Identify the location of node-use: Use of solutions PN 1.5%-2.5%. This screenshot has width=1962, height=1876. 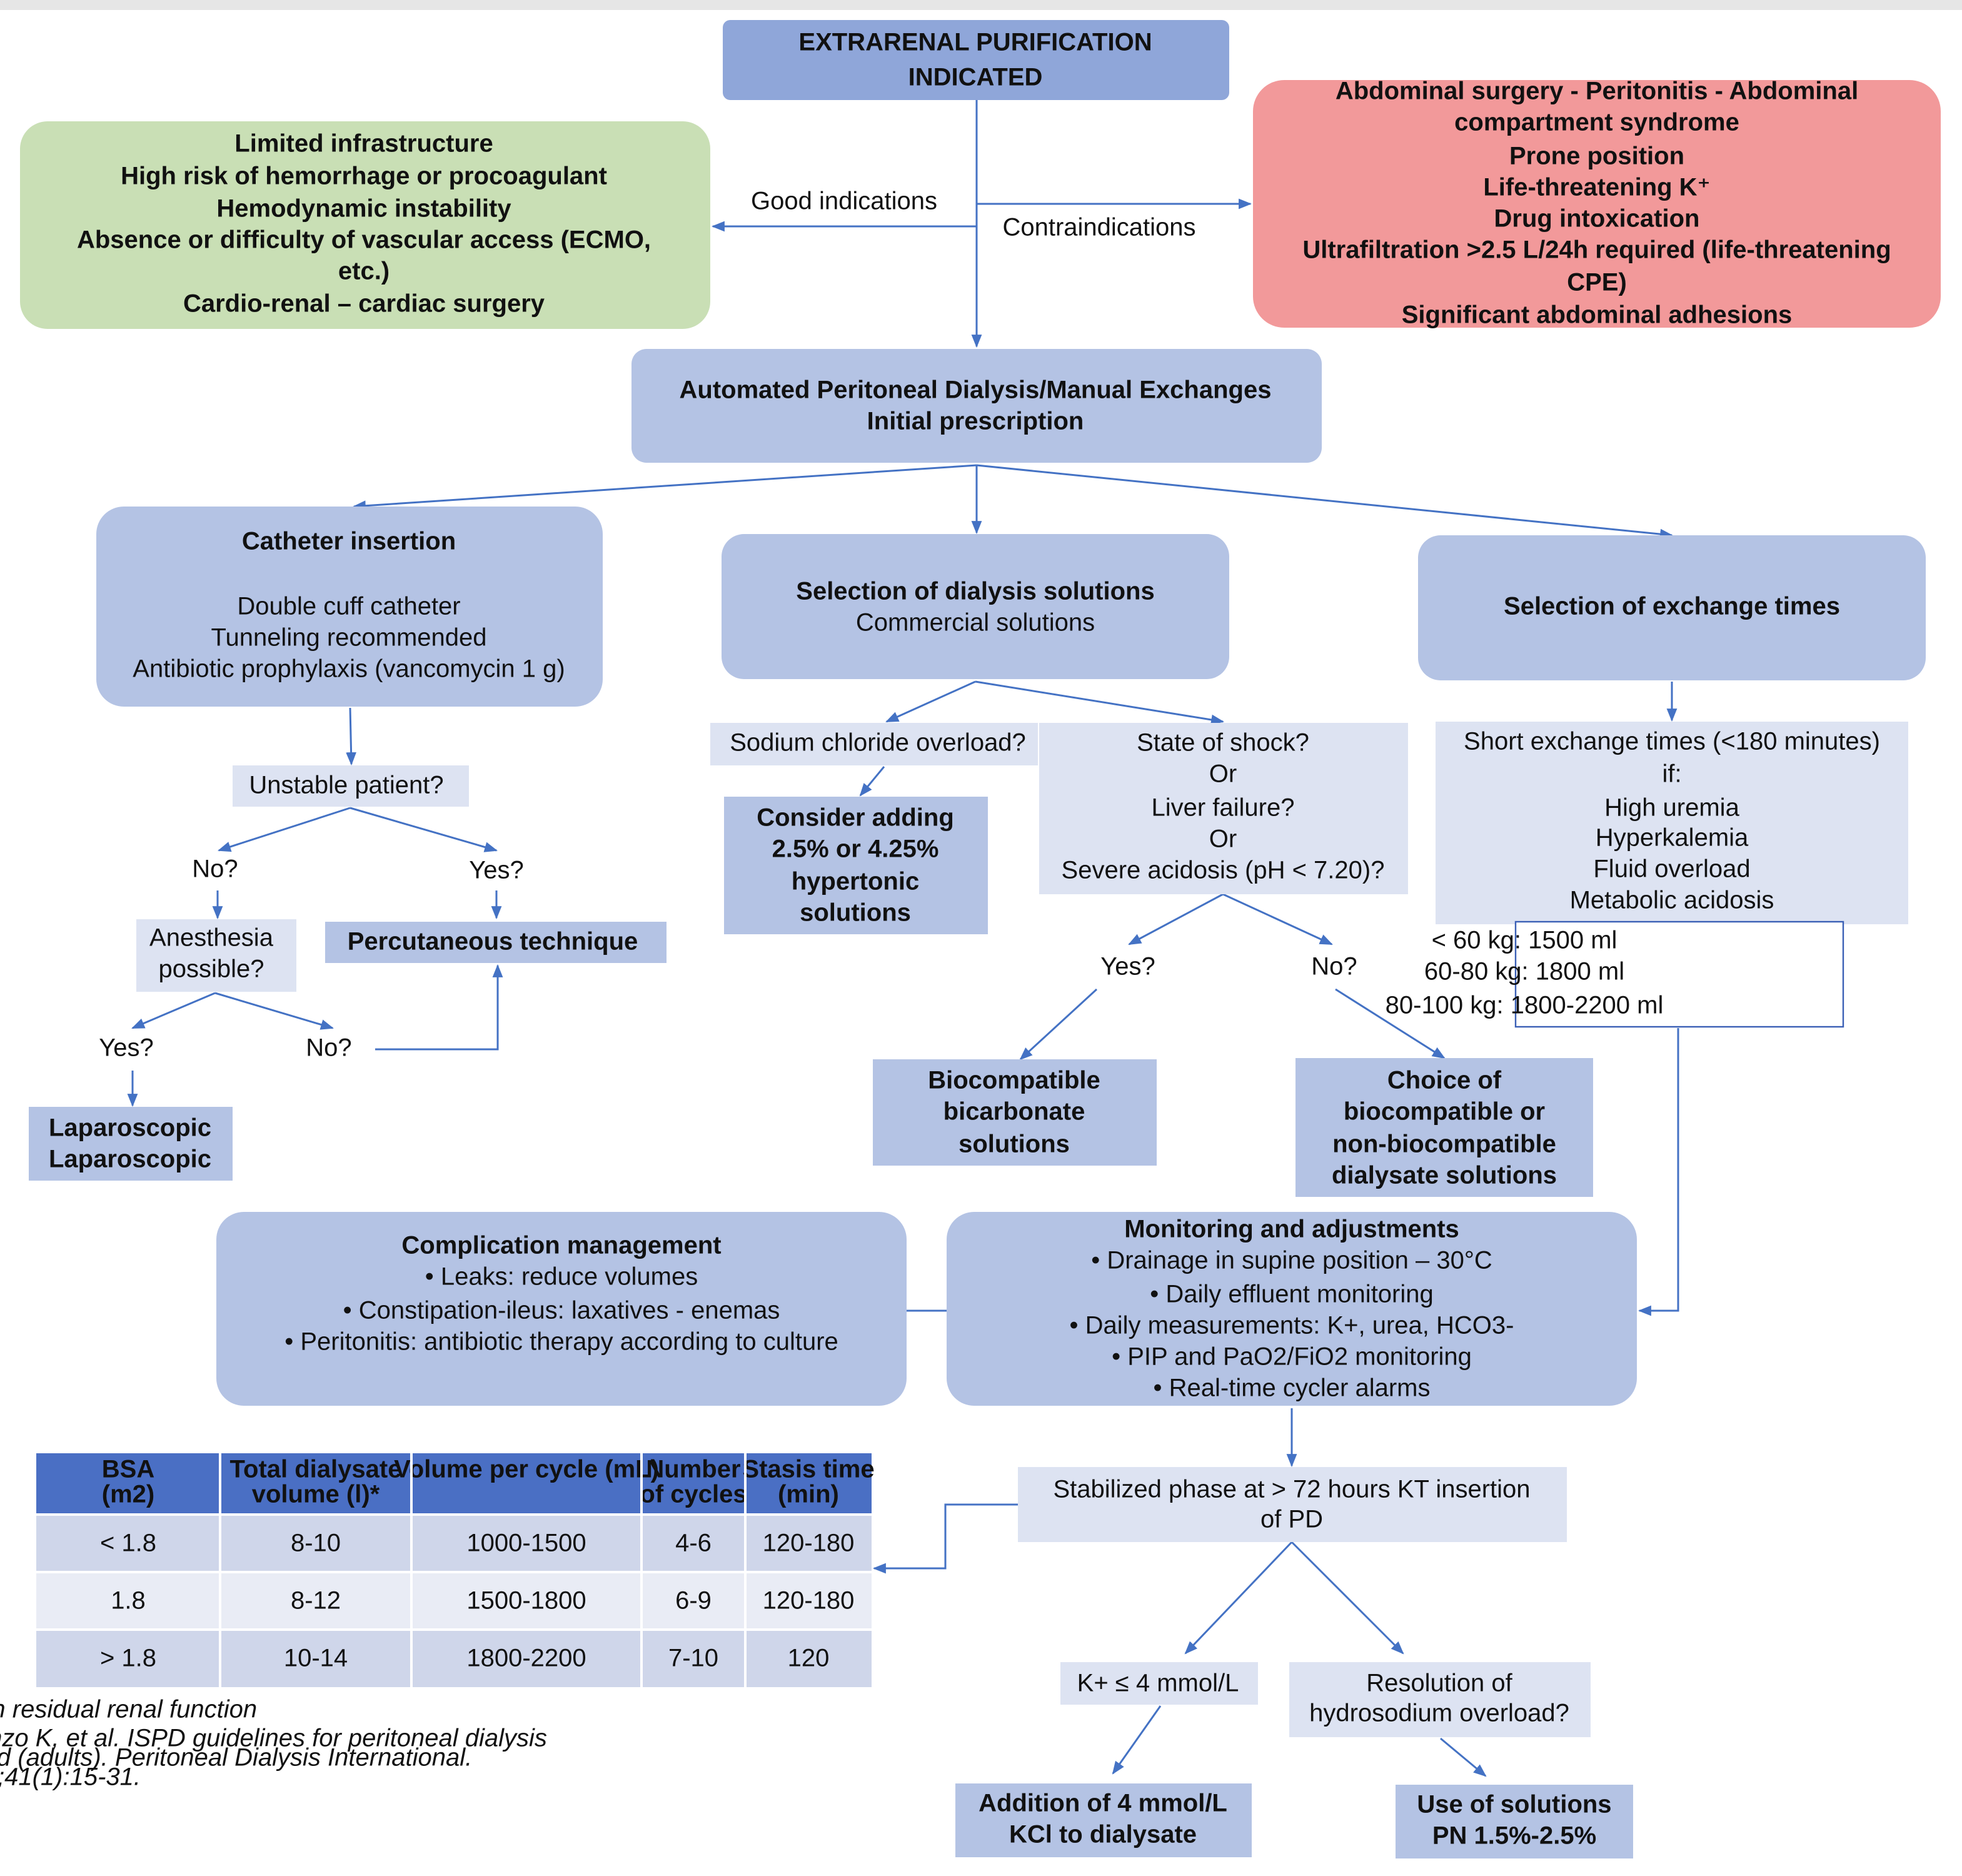
(1514, 1821).